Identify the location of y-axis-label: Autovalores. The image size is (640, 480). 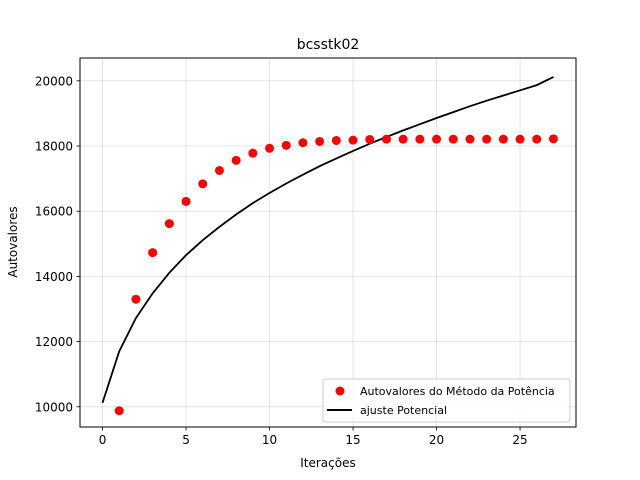
(13, 241).